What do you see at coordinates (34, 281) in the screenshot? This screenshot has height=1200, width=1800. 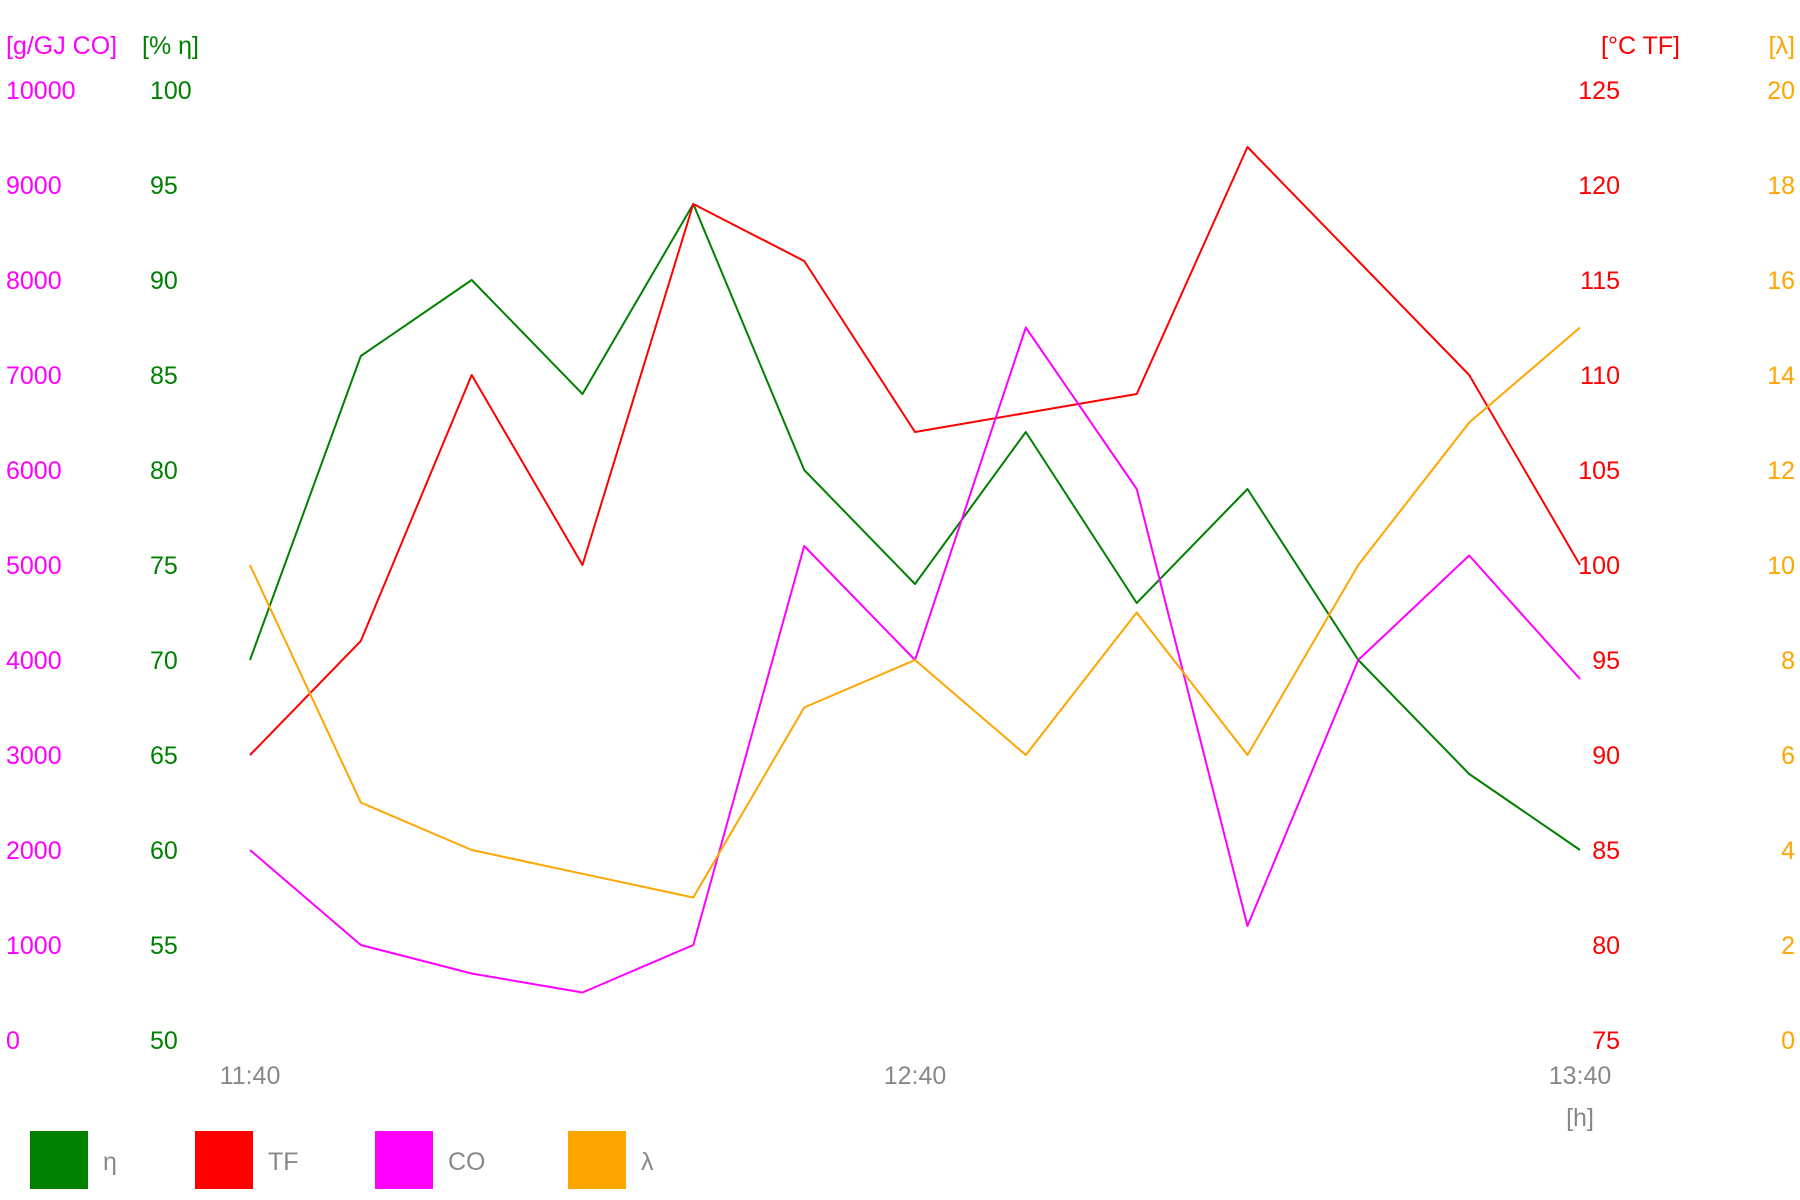 I see `tick-label-co: 8000` at bounding box center [34, 281].